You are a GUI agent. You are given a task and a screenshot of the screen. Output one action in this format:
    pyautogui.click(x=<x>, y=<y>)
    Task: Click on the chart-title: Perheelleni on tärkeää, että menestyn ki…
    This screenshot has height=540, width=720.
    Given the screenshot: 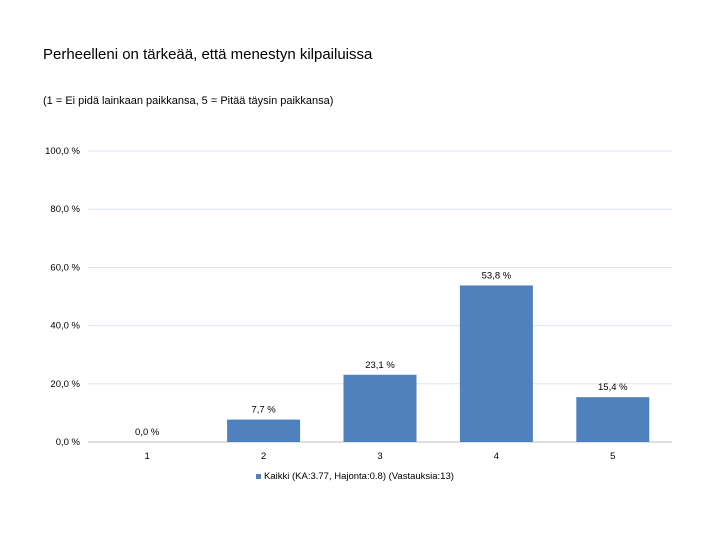 What is the action you would take?
    pyautogui.click(x=208, y=54)
    